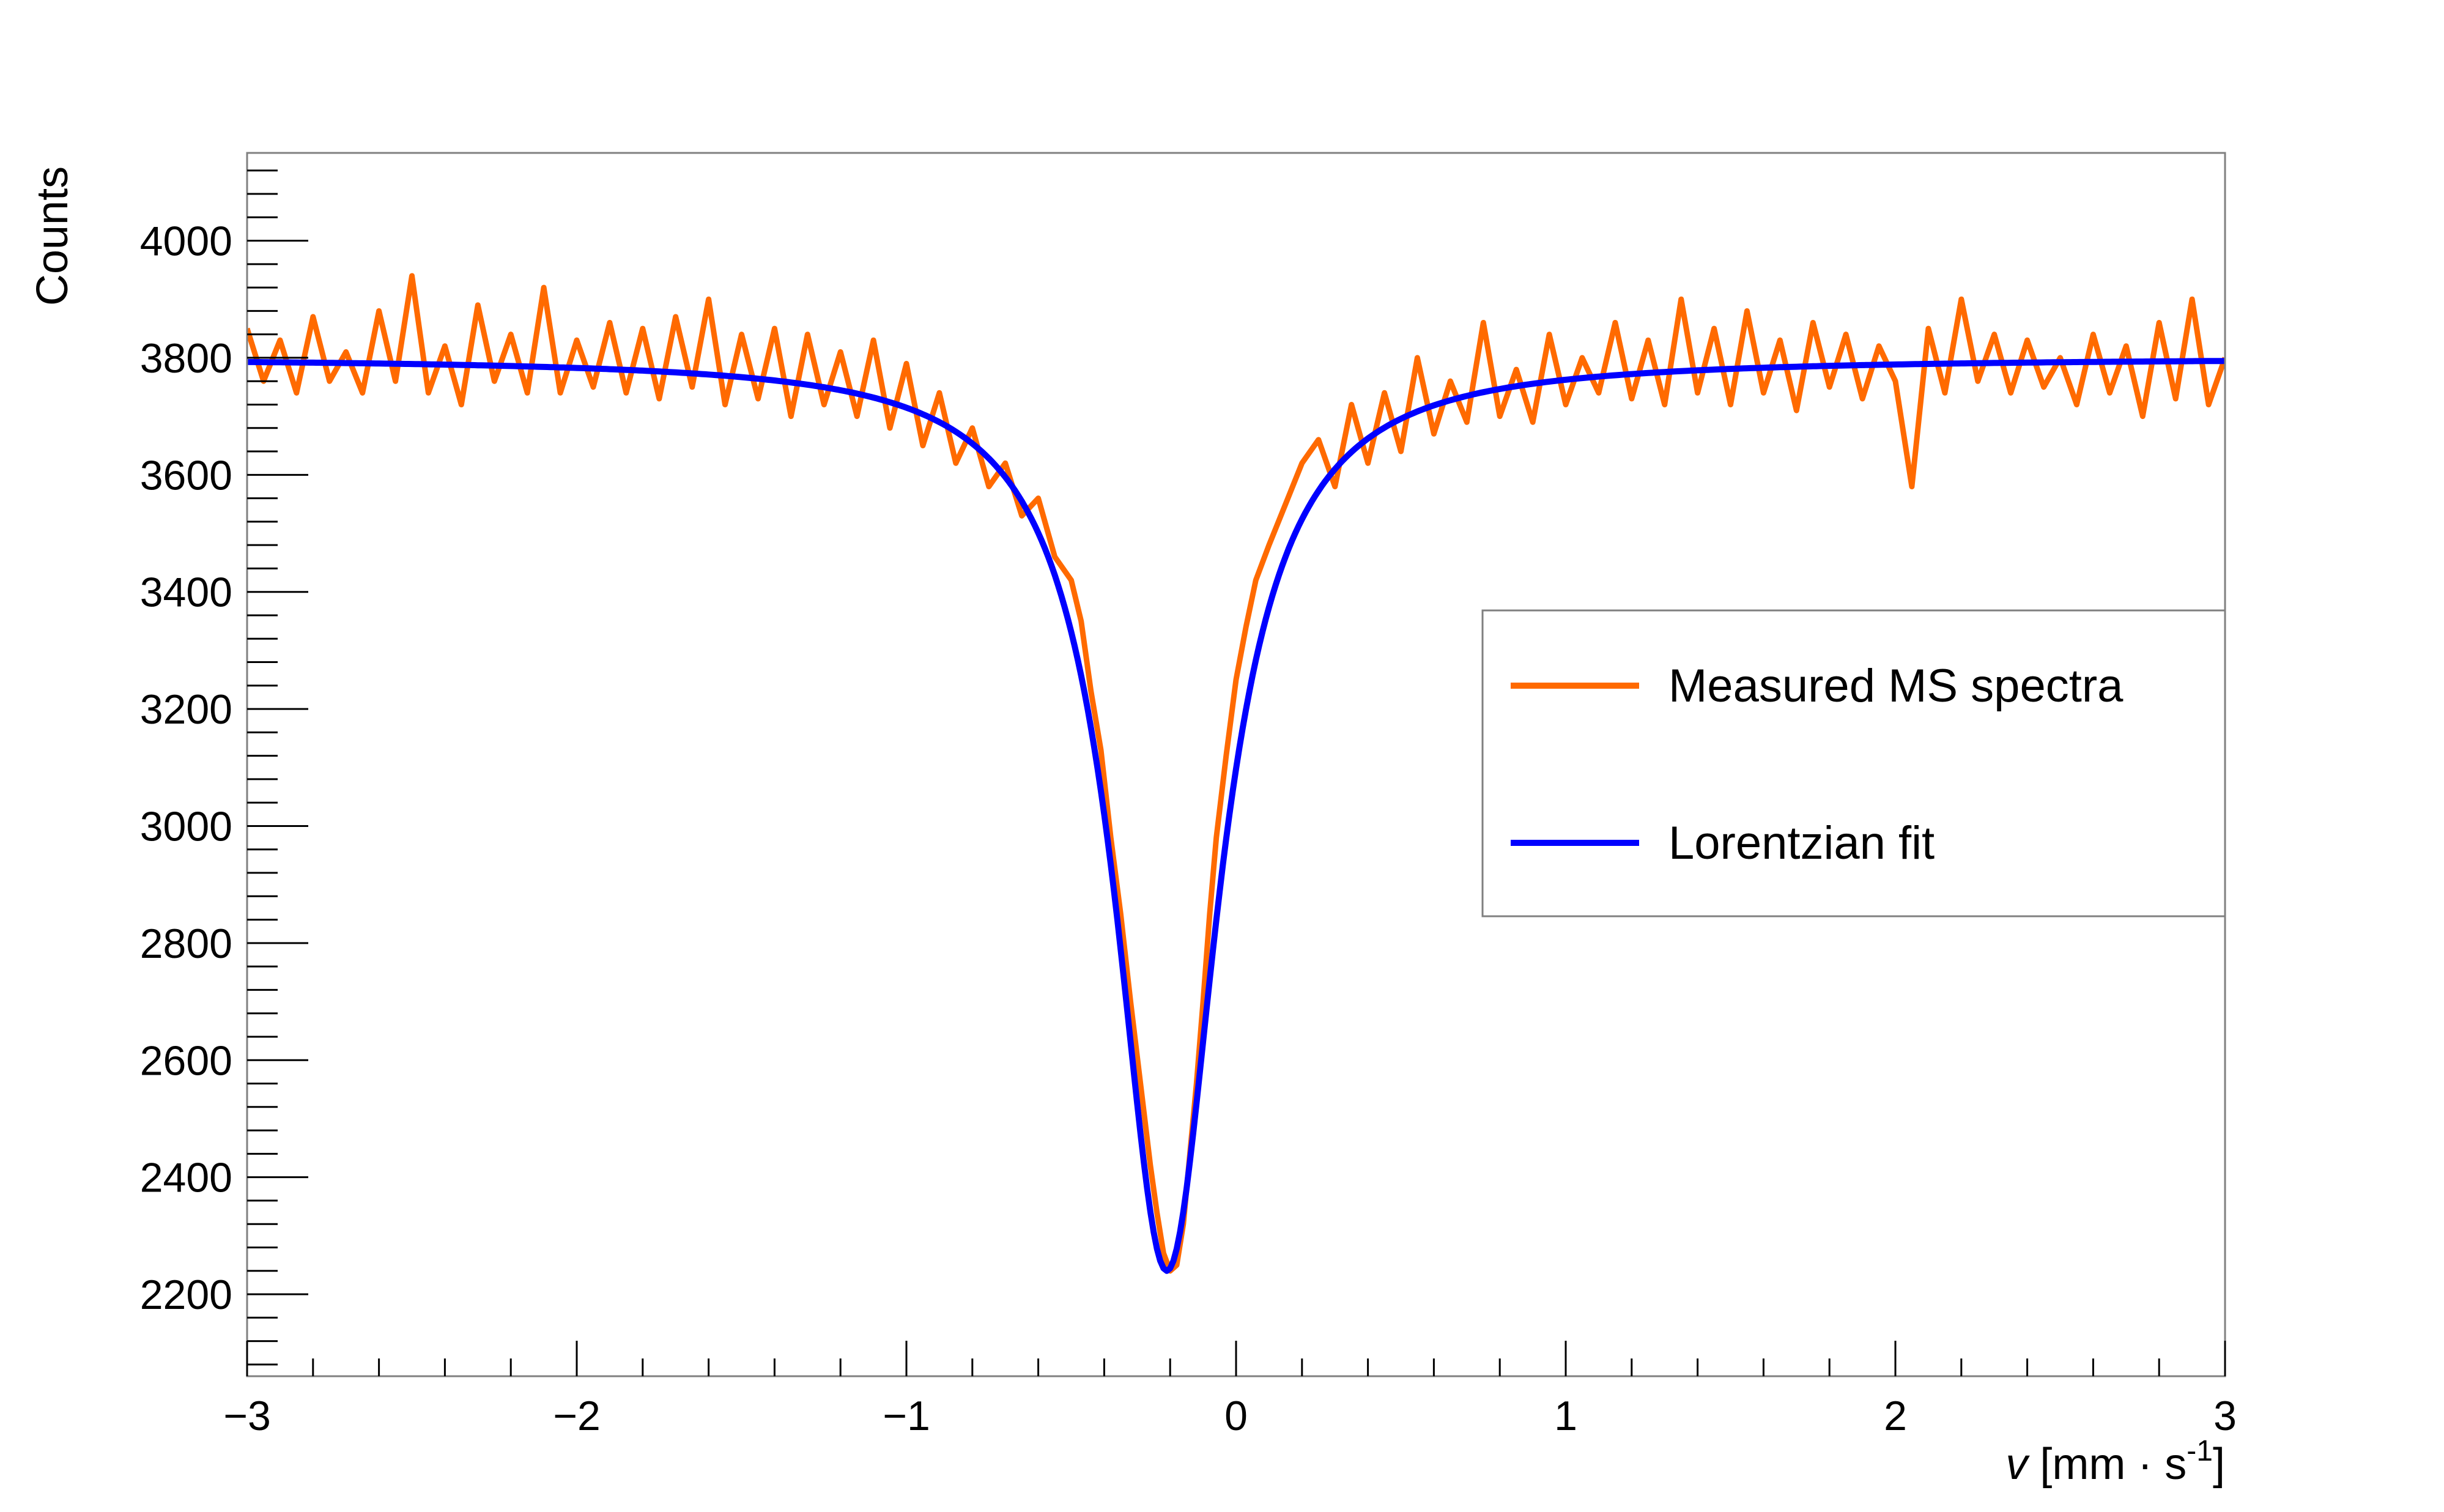 This screenshot has height=1512, width=2444. I want to click on legend-label-fit: Lorentzian fit, so click(1801, 843).